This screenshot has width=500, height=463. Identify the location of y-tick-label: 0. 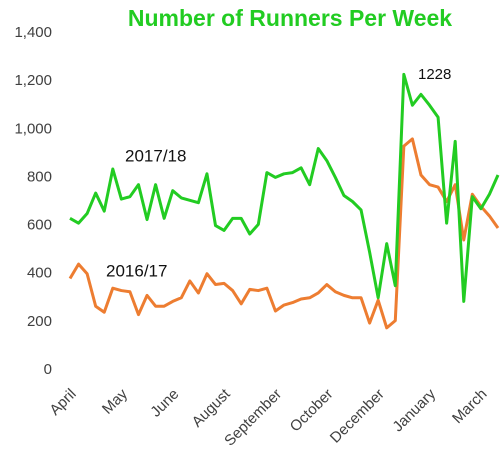
(48, 369).